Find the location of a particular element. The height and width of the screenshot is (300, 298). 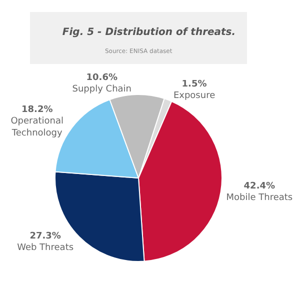

chart-title: Fig. 5 - Distribution of threats. is located at coordinates (149, 32).